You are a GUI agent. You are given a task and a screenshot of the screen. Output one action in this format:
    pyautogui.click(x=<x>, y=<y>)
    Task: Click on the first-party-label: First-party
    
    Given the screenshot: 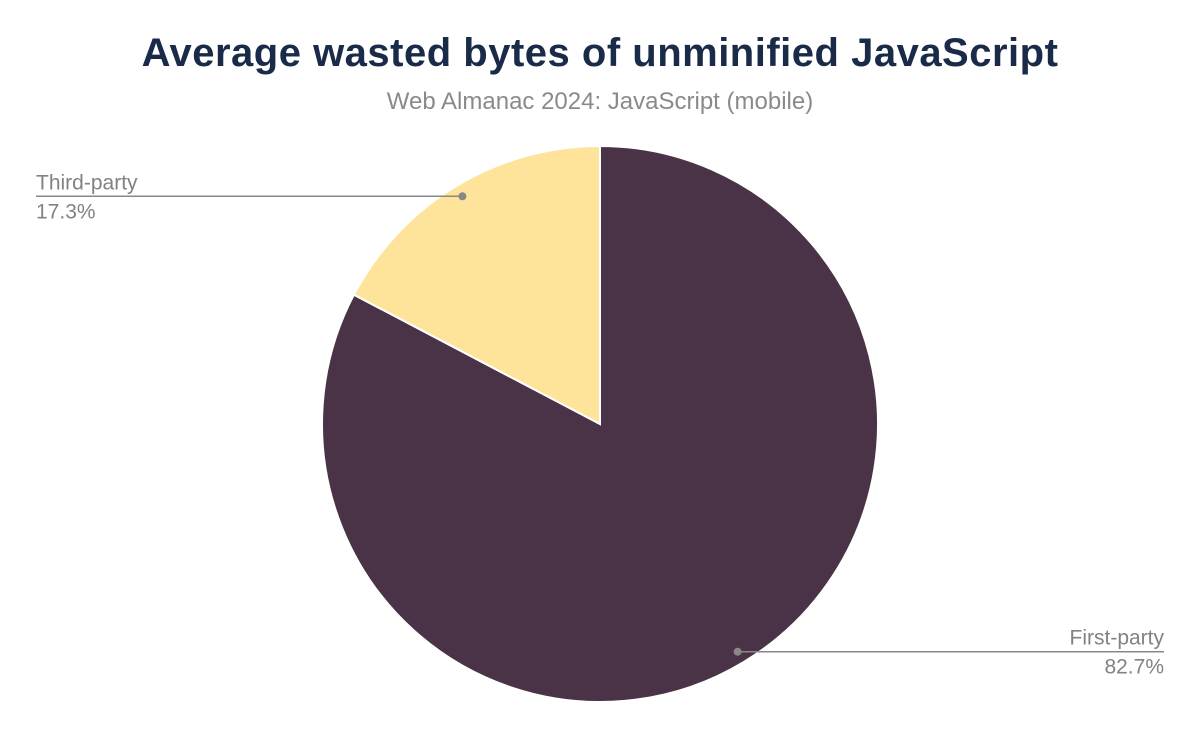 What is the action you would take?
    pyautogui.click(x=1117, y=638)
    